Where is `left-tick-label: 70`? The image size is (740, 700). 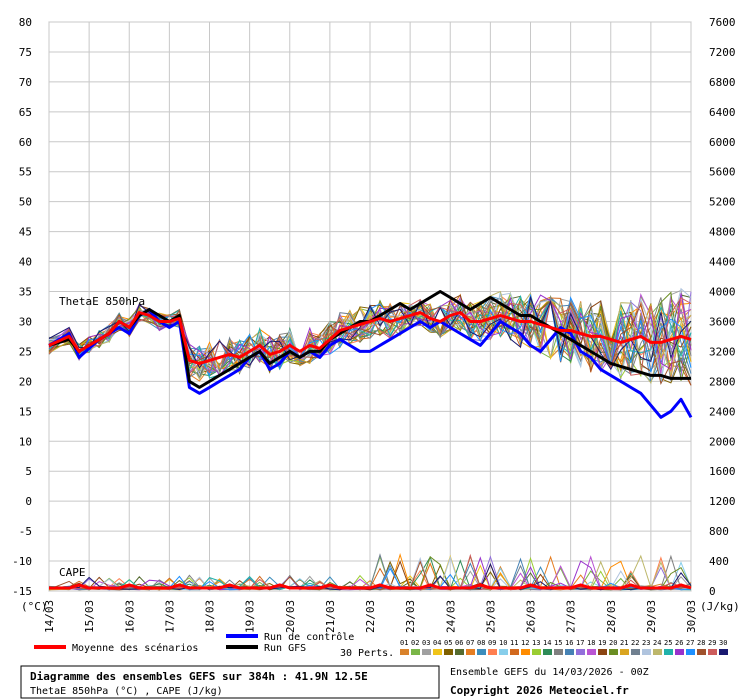 left-tick-label: 70 is located at coordinates (25, 82).